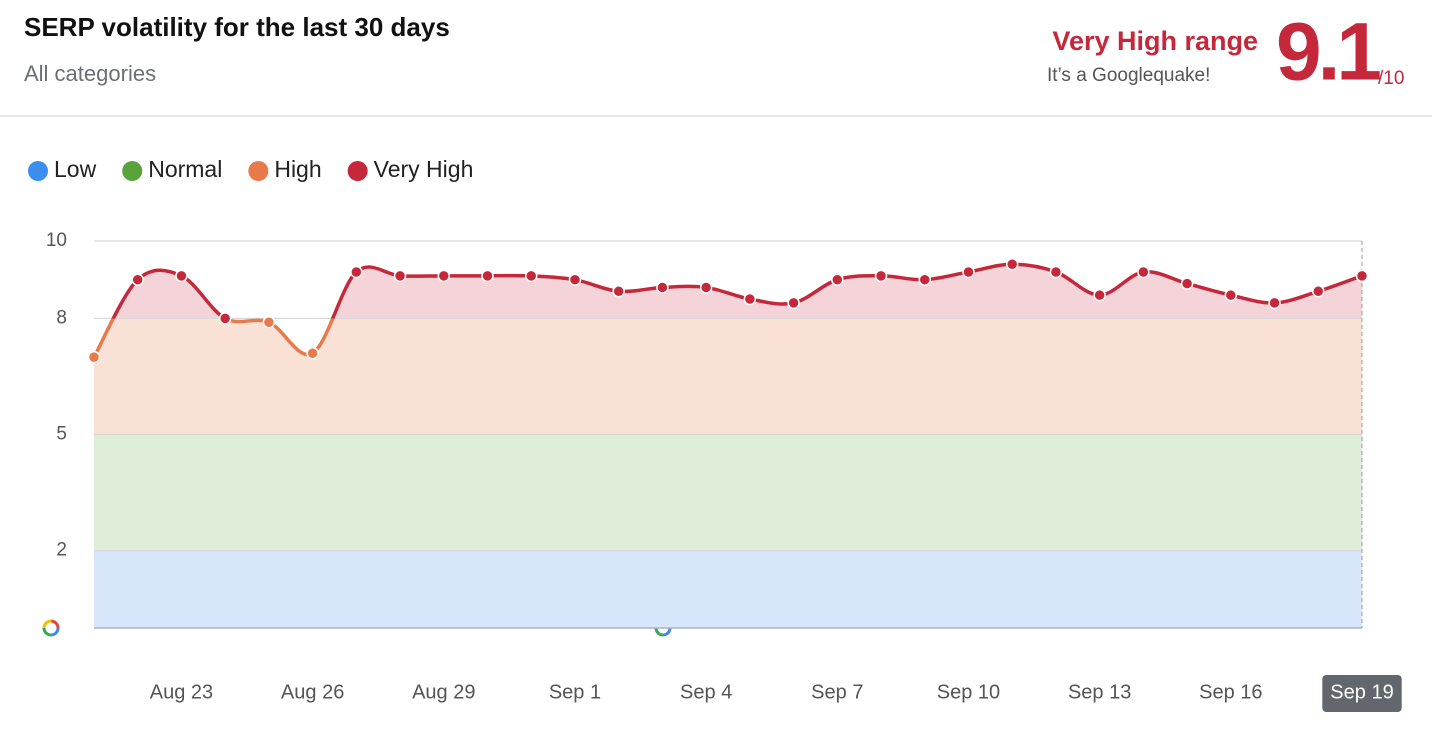 The height and width of the screenshot is (743, 1432). I want to click on y-tick-label: 2, so click(61, 550).